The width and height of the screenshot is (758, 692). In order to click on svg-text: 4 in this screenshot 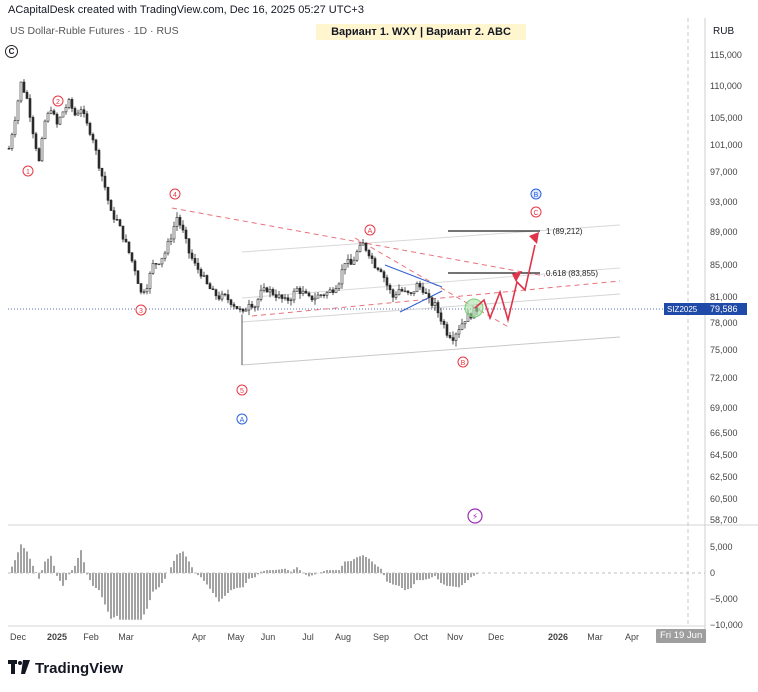, I will do `click(175, 195)`.